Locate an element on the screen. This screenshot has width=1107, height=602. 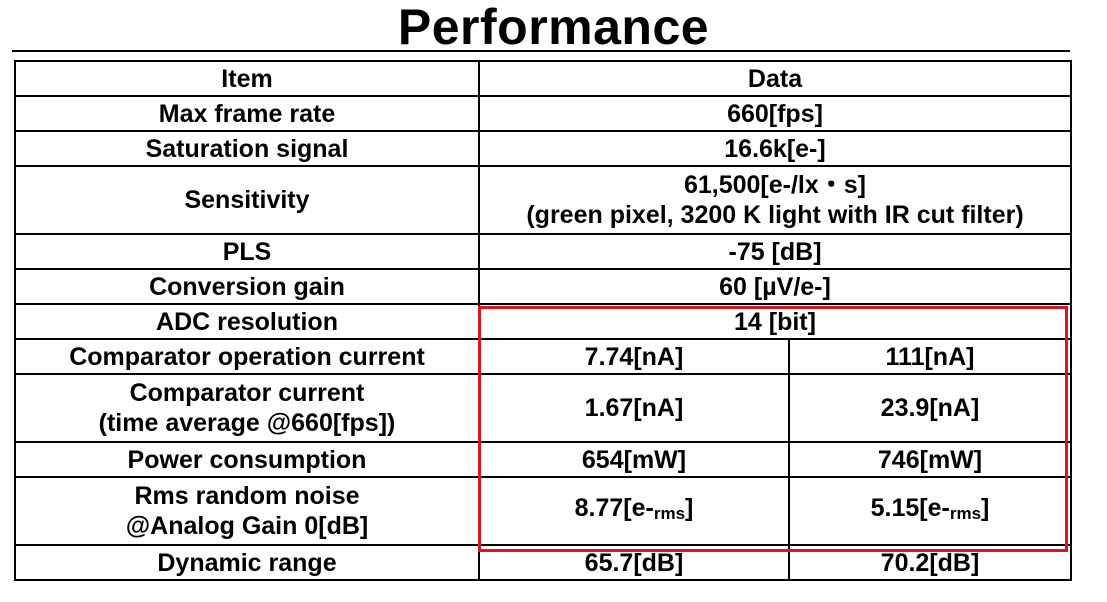
table-header-row: Item Data is located at coordinates (543, 78).